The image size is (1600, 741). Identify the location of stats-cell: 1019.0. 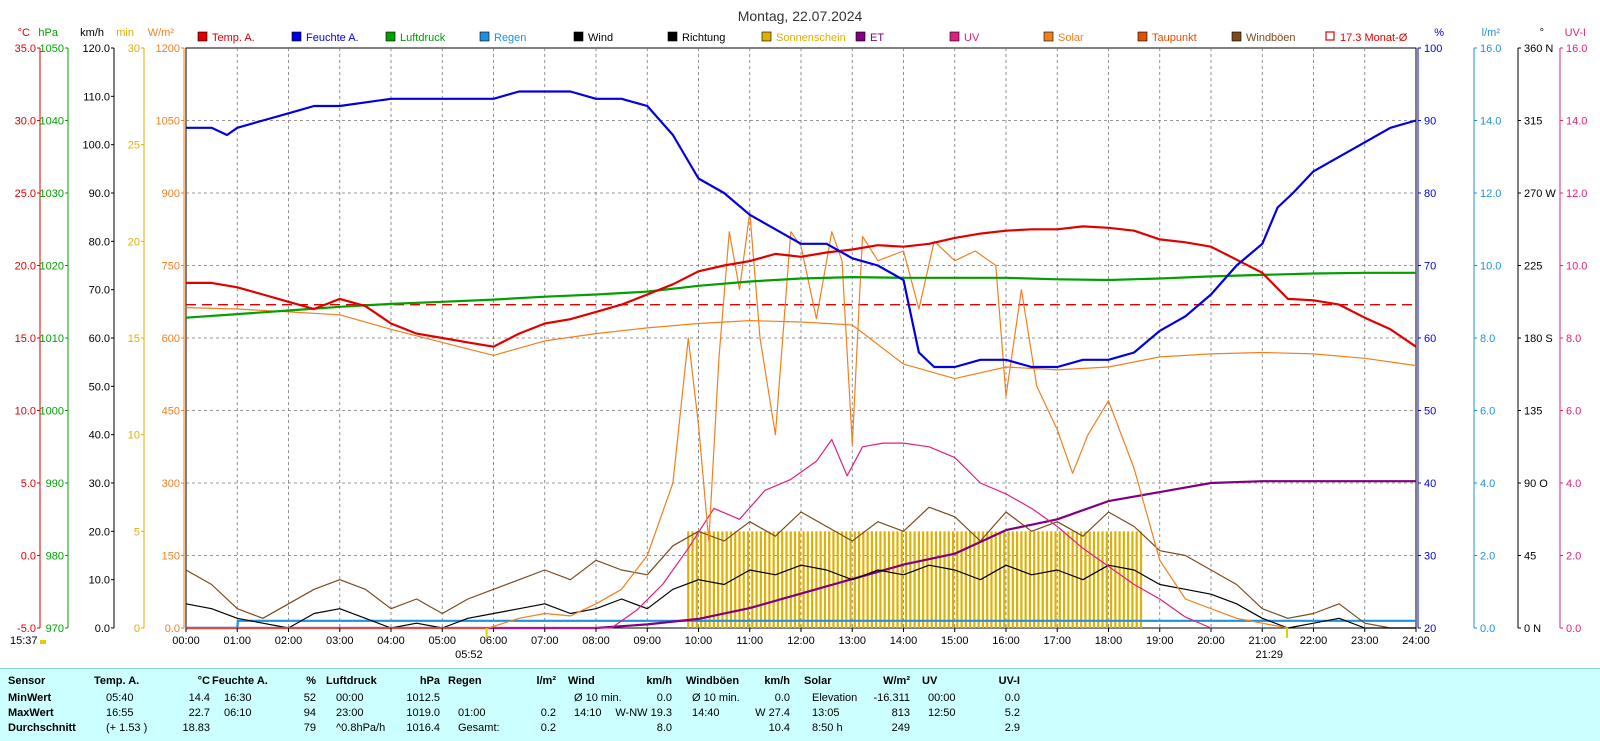
(423, 713).